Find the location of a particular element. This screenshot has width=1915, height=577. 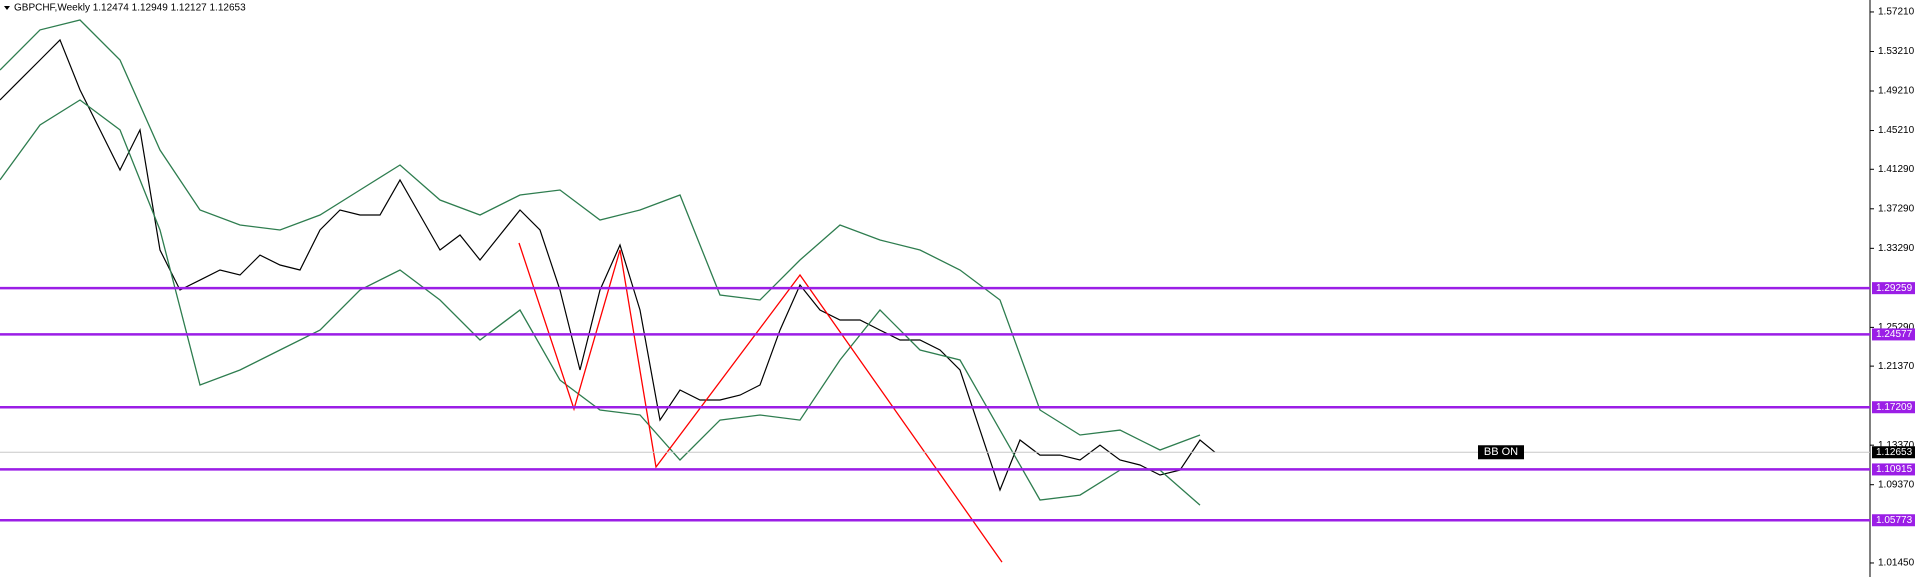

annotation: BB ON is located at coordinates (1501, 452).